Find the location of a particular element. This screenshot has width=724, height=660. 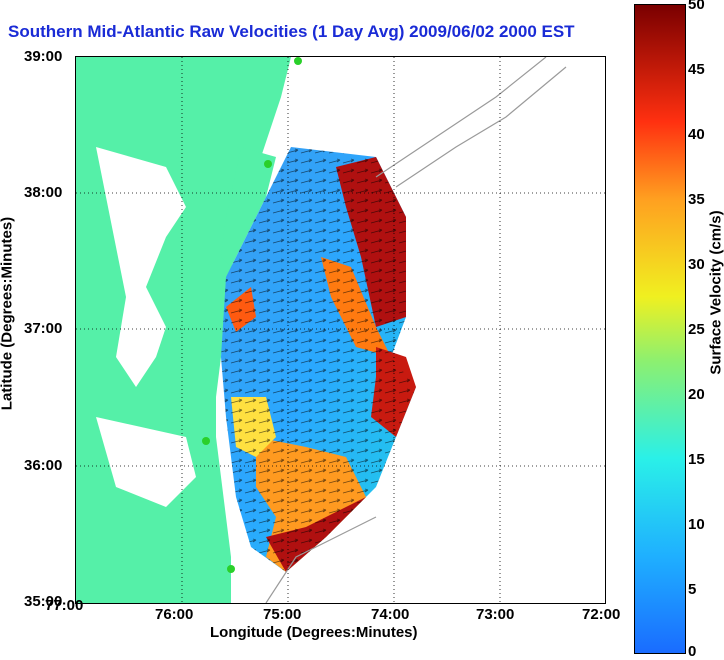

colorbar-tick: 50 is located at coordinates (696, 6).